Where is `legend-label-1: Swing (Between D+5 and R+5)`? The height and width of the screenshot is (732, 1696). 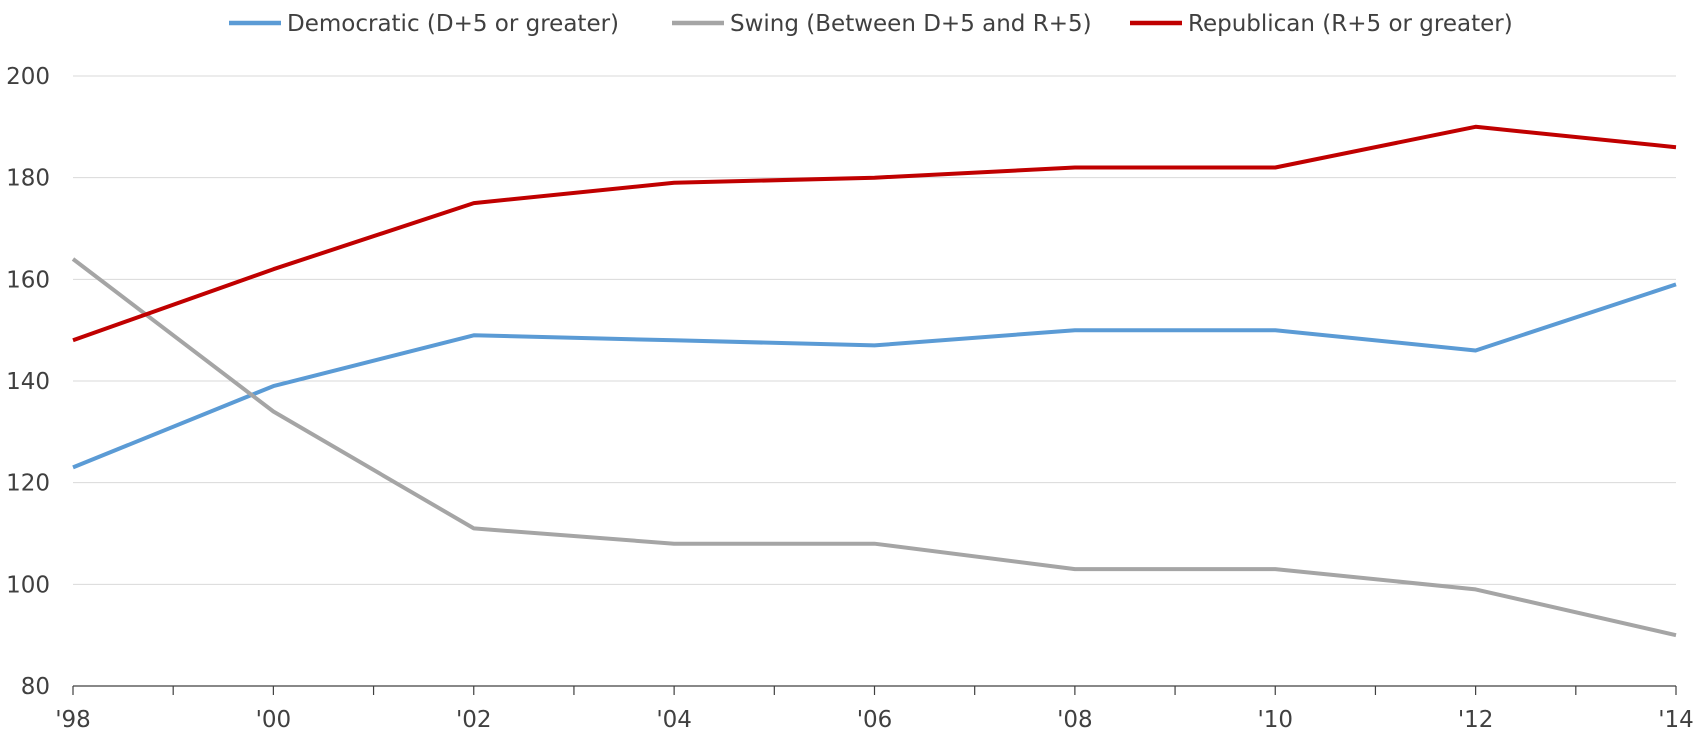 legend-label-1: Swing (Between D+5 and R+5) is located at coordinates (911, 24).